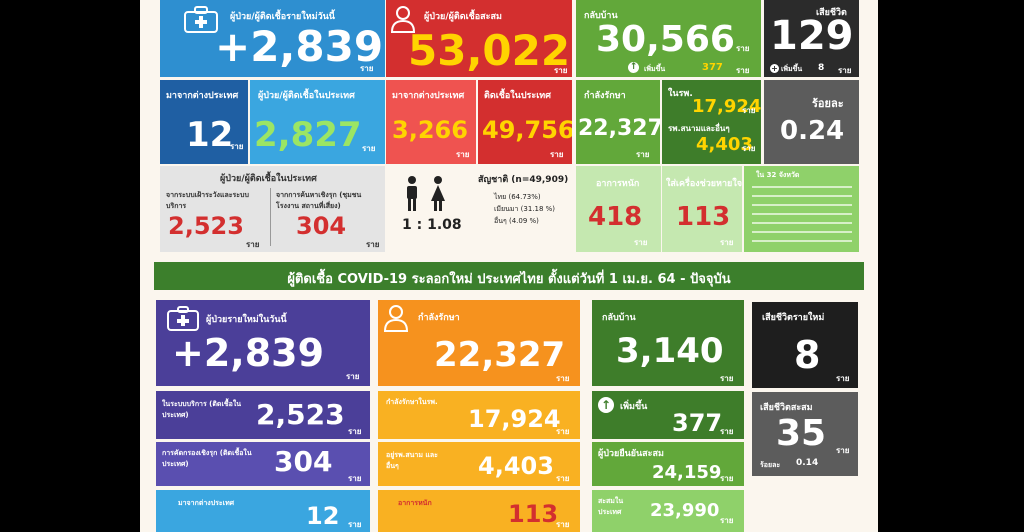  I want to click on bottom-cum-deaths-value: 35, so click(801, 433).